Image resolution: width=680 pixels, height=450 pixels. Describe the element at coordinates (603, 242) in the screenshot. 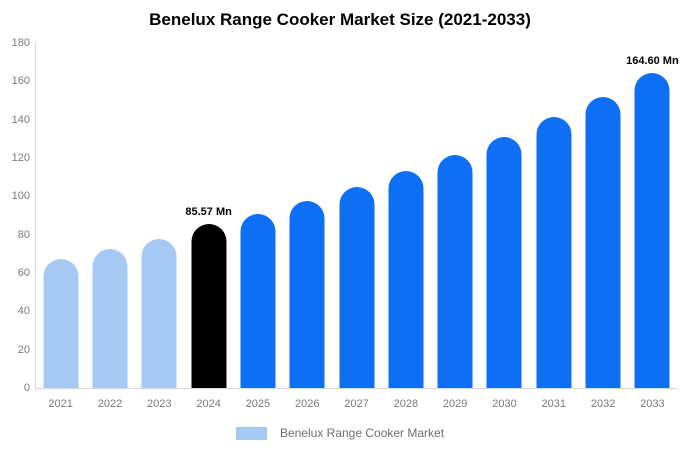

I see `bar-2032` at that location.